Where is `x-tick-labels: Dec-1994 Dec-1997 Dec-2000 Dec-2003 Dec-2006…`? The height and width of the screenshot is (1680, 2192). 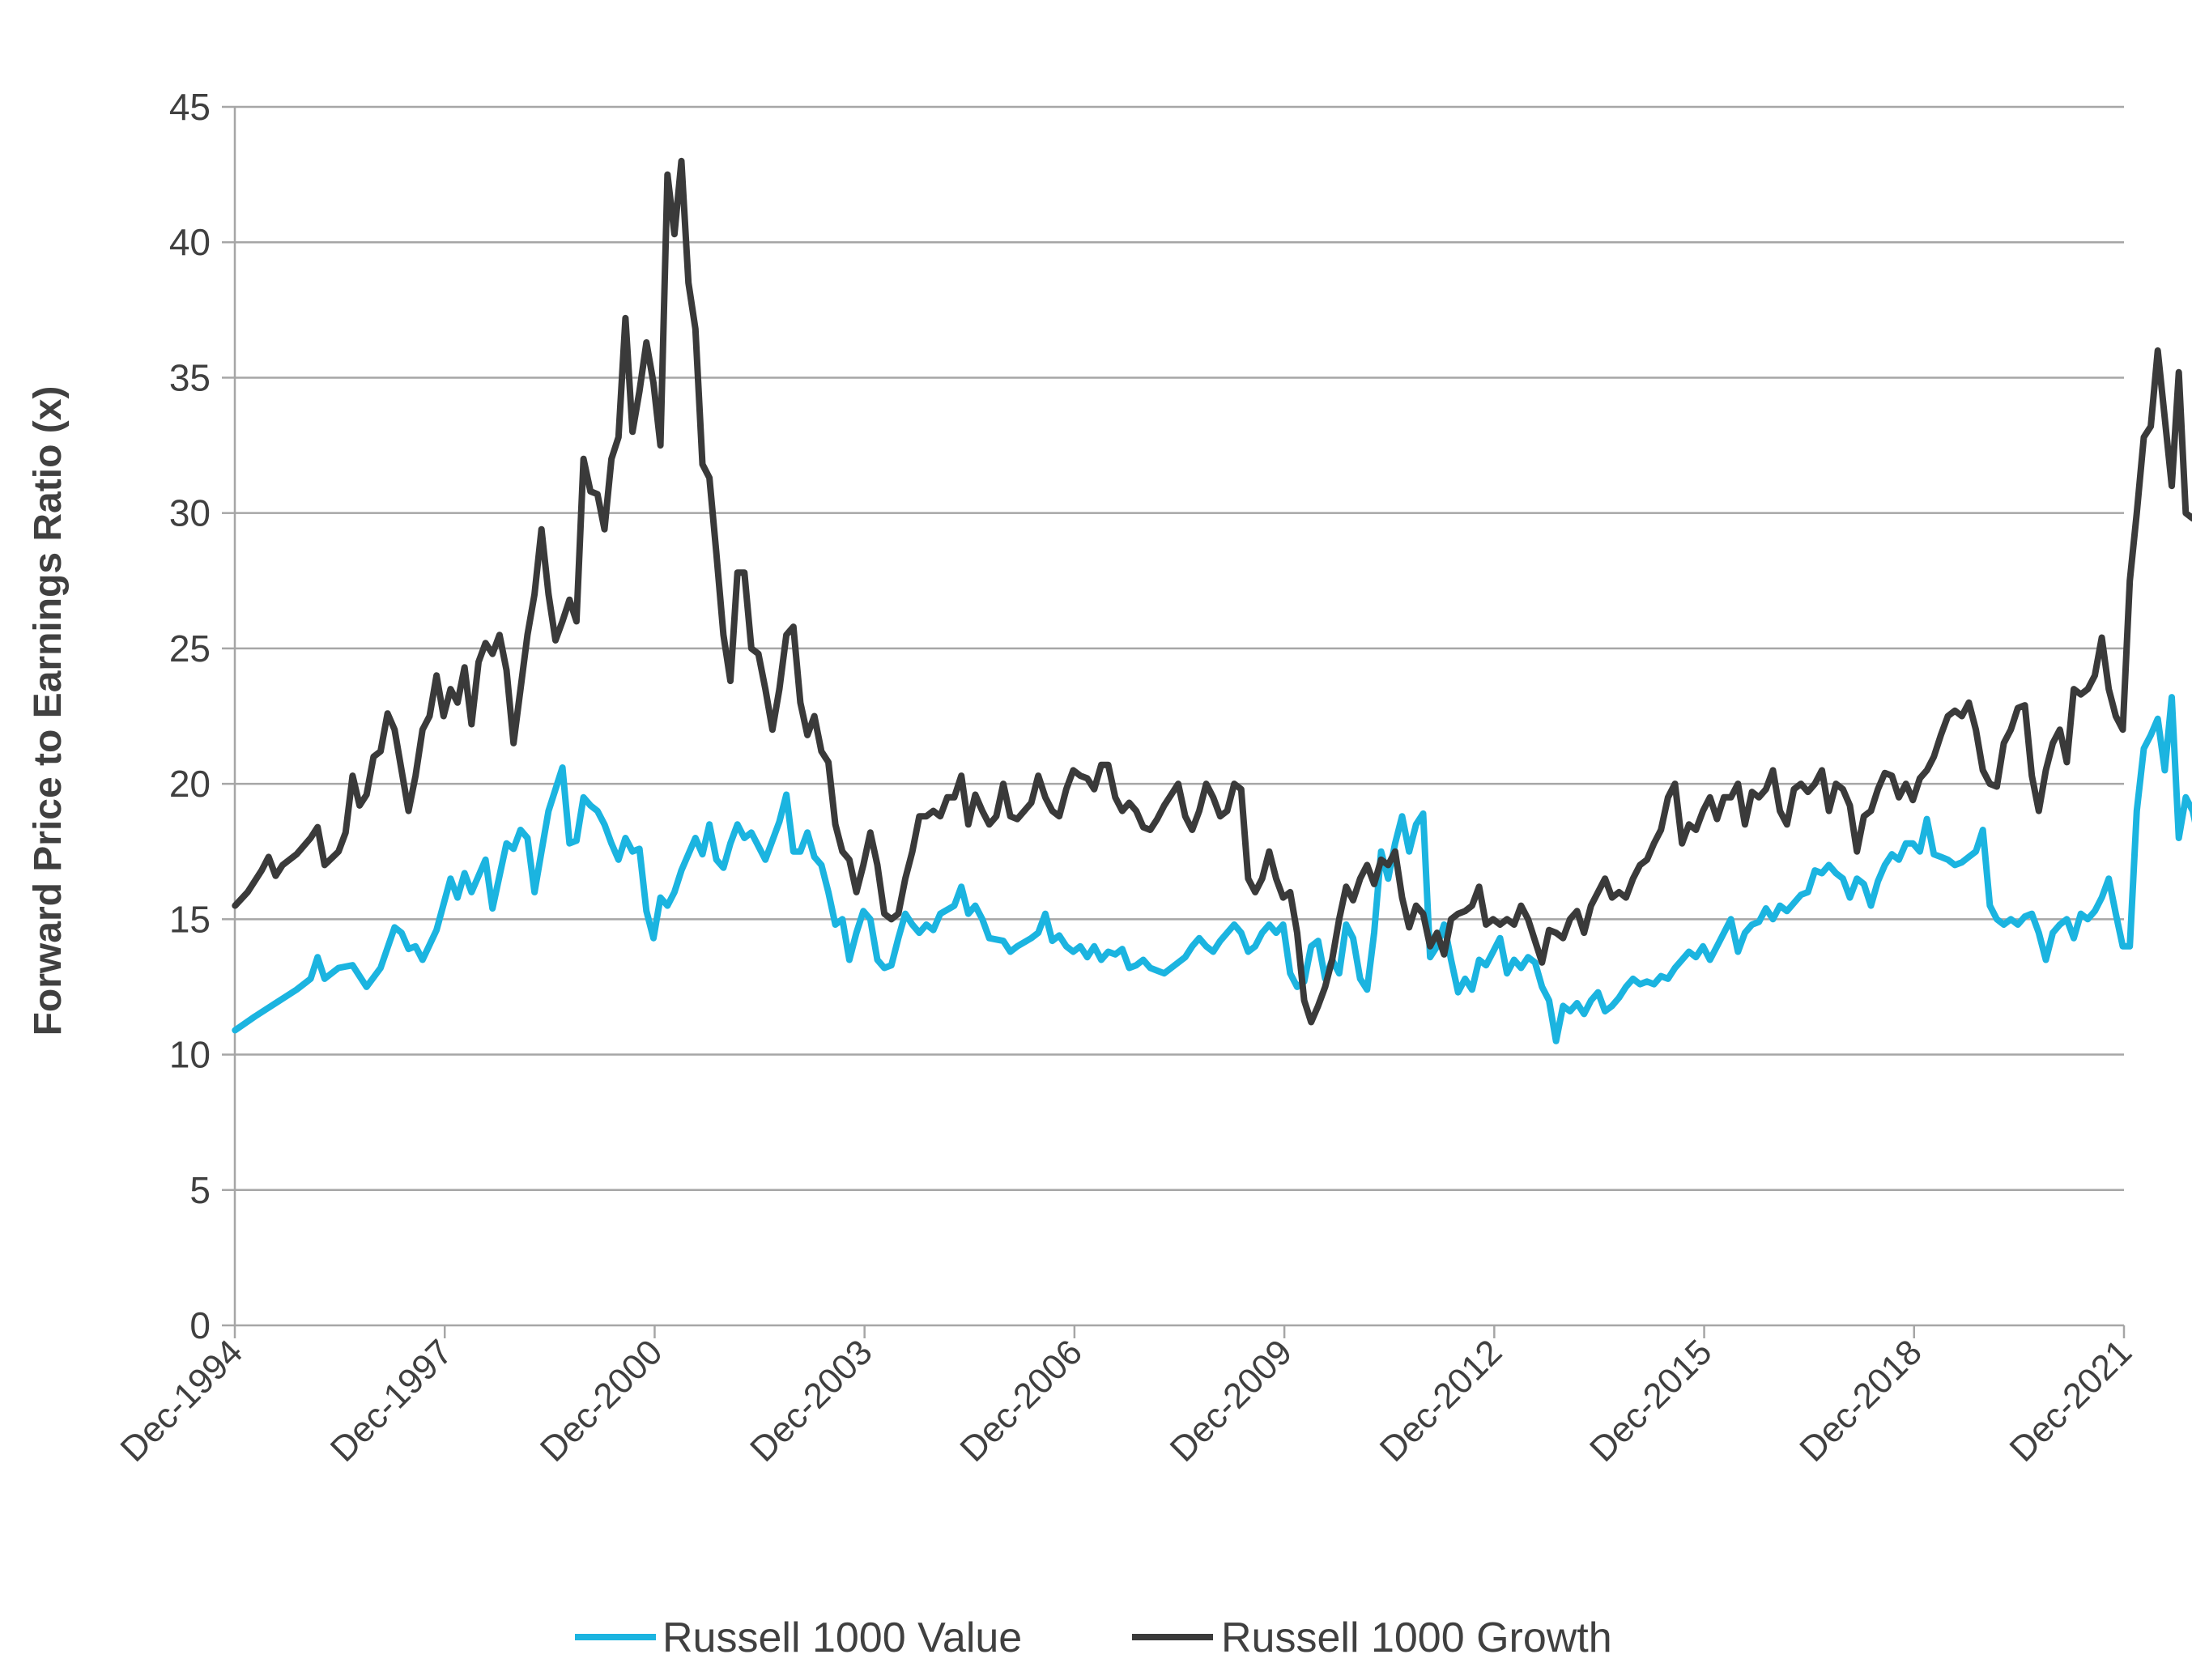
x-tick-labels: Dec-1994 Dec-1997 Dec-2000 Dec-2003 Dec-2006… is located at coordinates (1126, 1401).